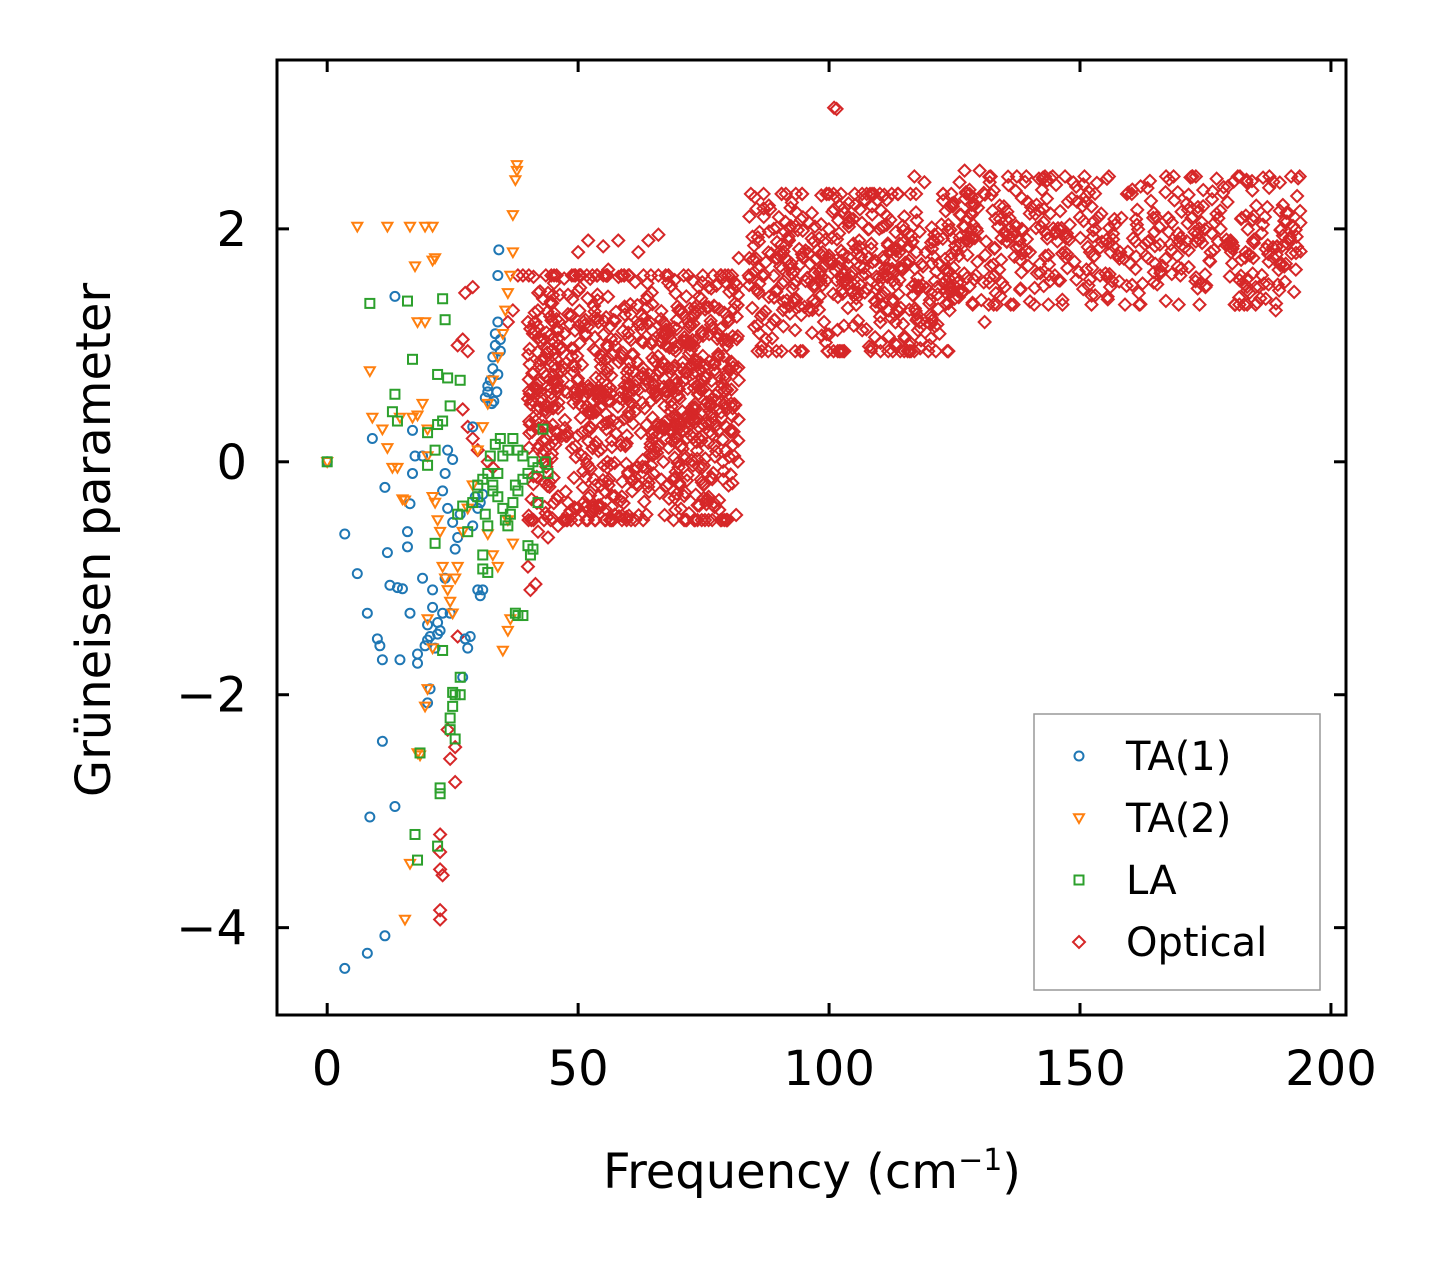 This screenshot has width=1447, height=1268. Describe the element at coordinates (1169, 850) in the screenshot. I see `legend-items: TA(1) TA(2) LA Optical` at that location.